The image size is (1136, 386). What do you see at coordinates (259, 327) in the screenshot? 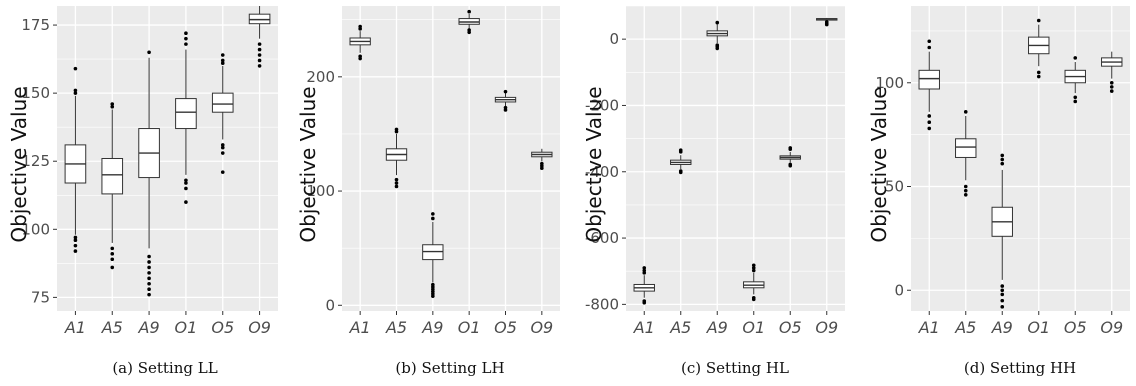
I see `x-tick-label-o9: O9` at bounding box center [259, 327].